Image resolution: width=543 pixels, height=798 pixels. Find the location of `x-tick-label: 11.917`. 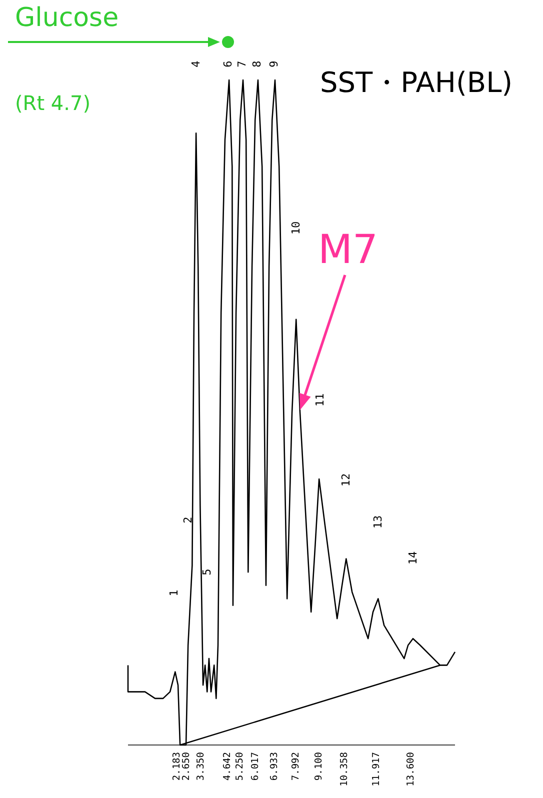

x-tick-label: 11.917 is located at coordinates (376, 769).